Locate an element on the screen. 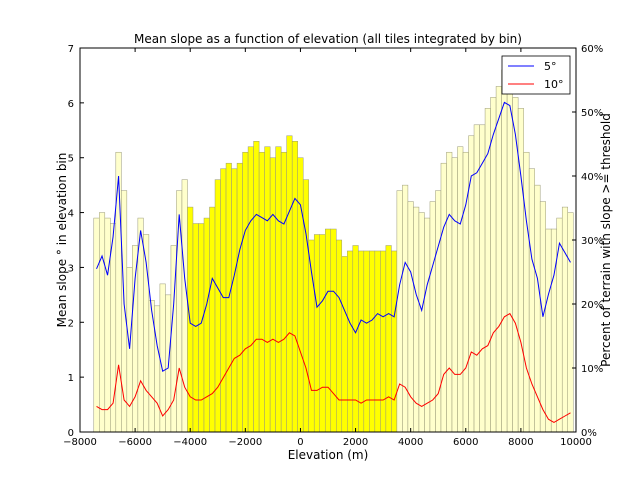 This screenshot has height=480, width=640. x-tick-label: −2000 is located at coordinates (245, 442).